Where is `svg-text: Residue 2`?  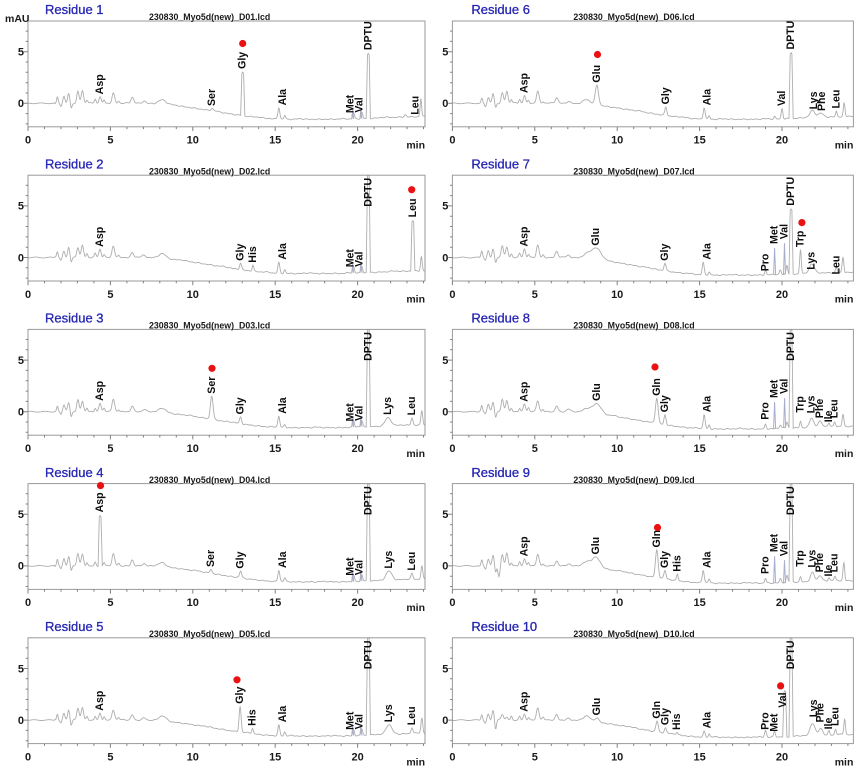 svg-text: Residue 2 is located at coordinates (74, 163).